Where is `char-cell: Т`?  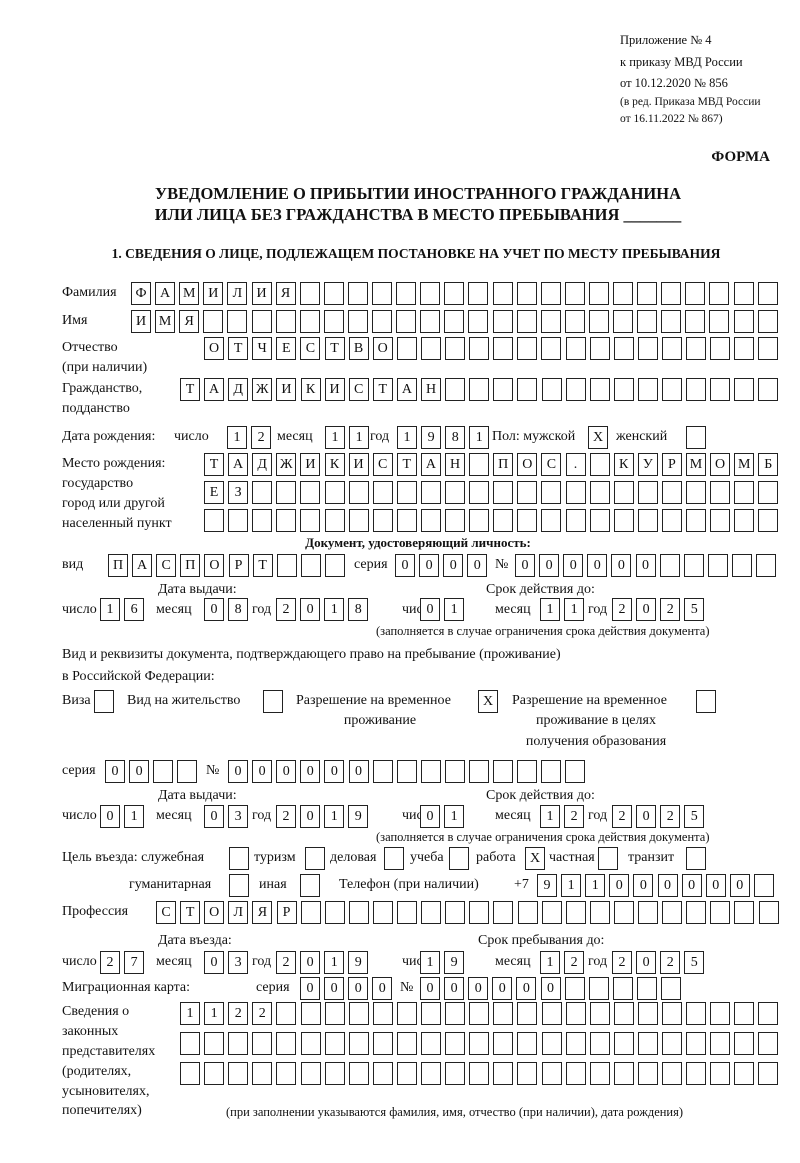
char-cell: Т is located at coordinates (262, 565).